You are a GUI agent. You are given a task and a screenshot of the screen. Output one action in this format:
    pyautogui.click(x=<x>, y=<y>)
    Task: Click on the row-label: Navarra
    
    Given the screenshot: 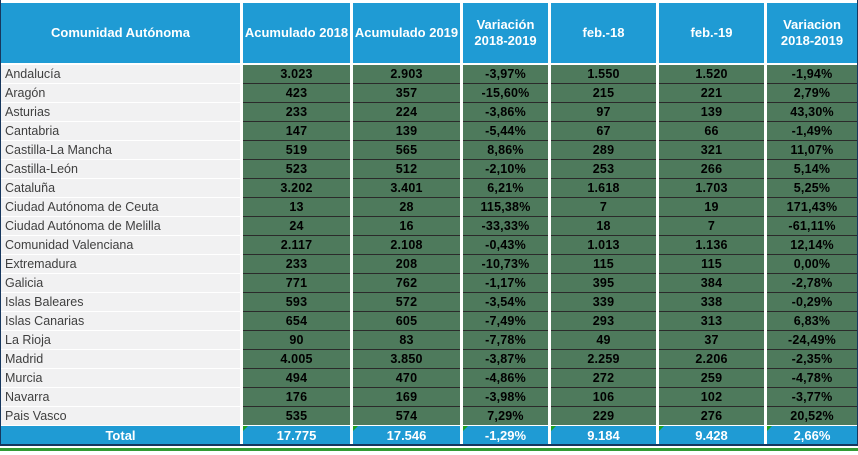 What is the action you would take?
    pyautogui.click(x=120, y=397)
    